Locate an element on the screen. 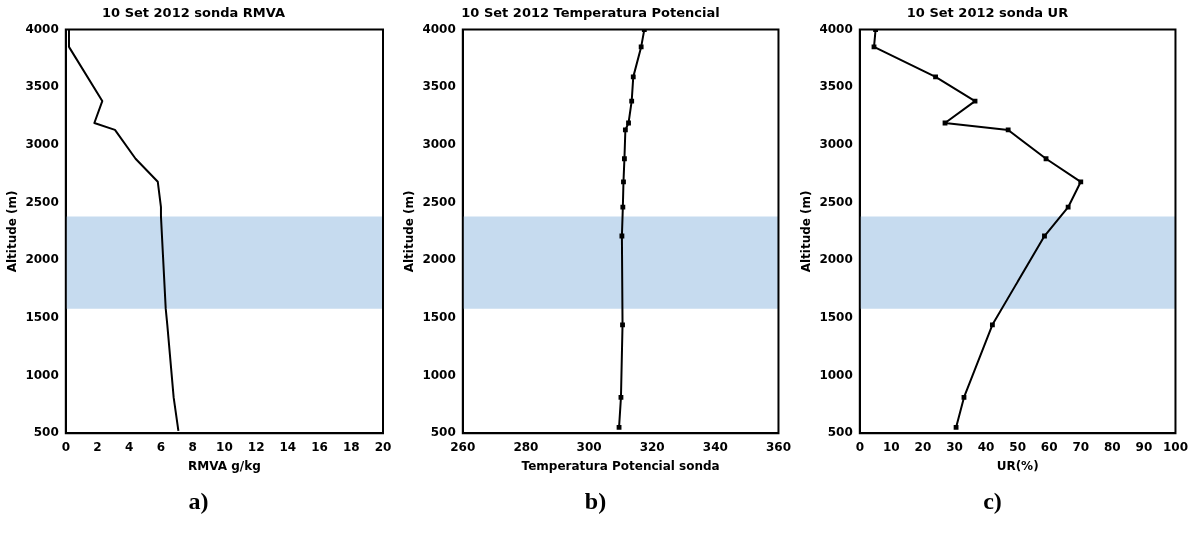 This screenshot has width=1191, height=536. x-tick-label: 50 is located at coordinates (1017, 446).